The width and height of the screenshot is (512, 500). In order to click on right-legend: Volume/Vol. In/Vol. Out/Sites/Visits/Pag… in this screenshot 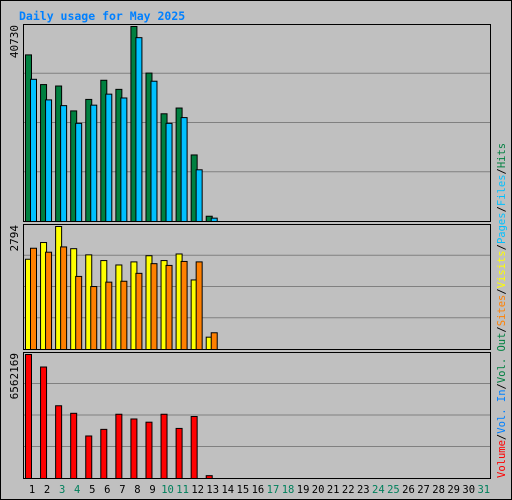, I will do `click(502, 310)`.